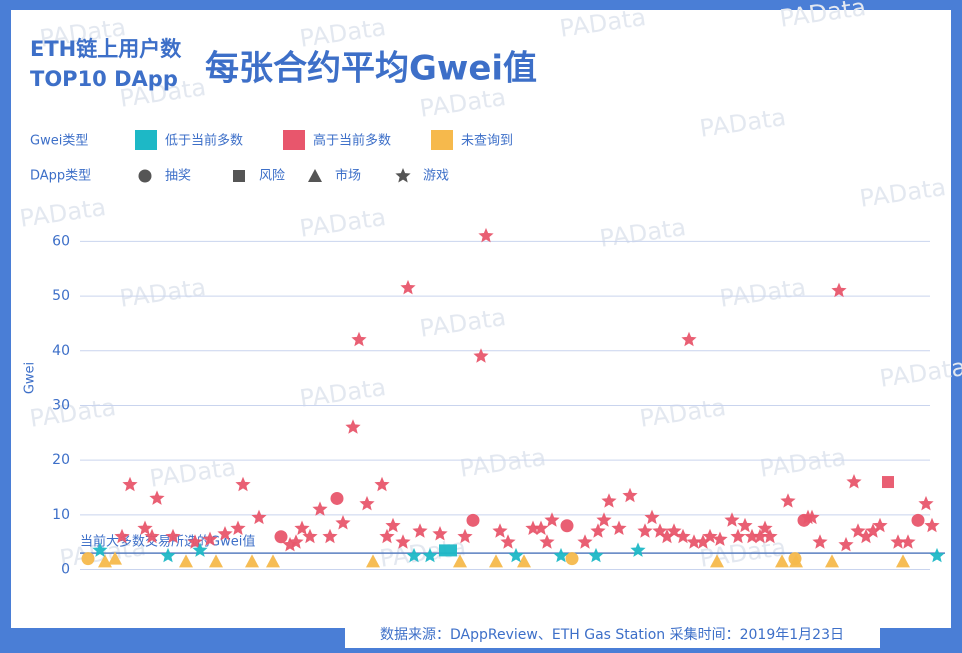  Describe the element at coordinates (612, 635) in the screenshot. I see `source-box` at that location.